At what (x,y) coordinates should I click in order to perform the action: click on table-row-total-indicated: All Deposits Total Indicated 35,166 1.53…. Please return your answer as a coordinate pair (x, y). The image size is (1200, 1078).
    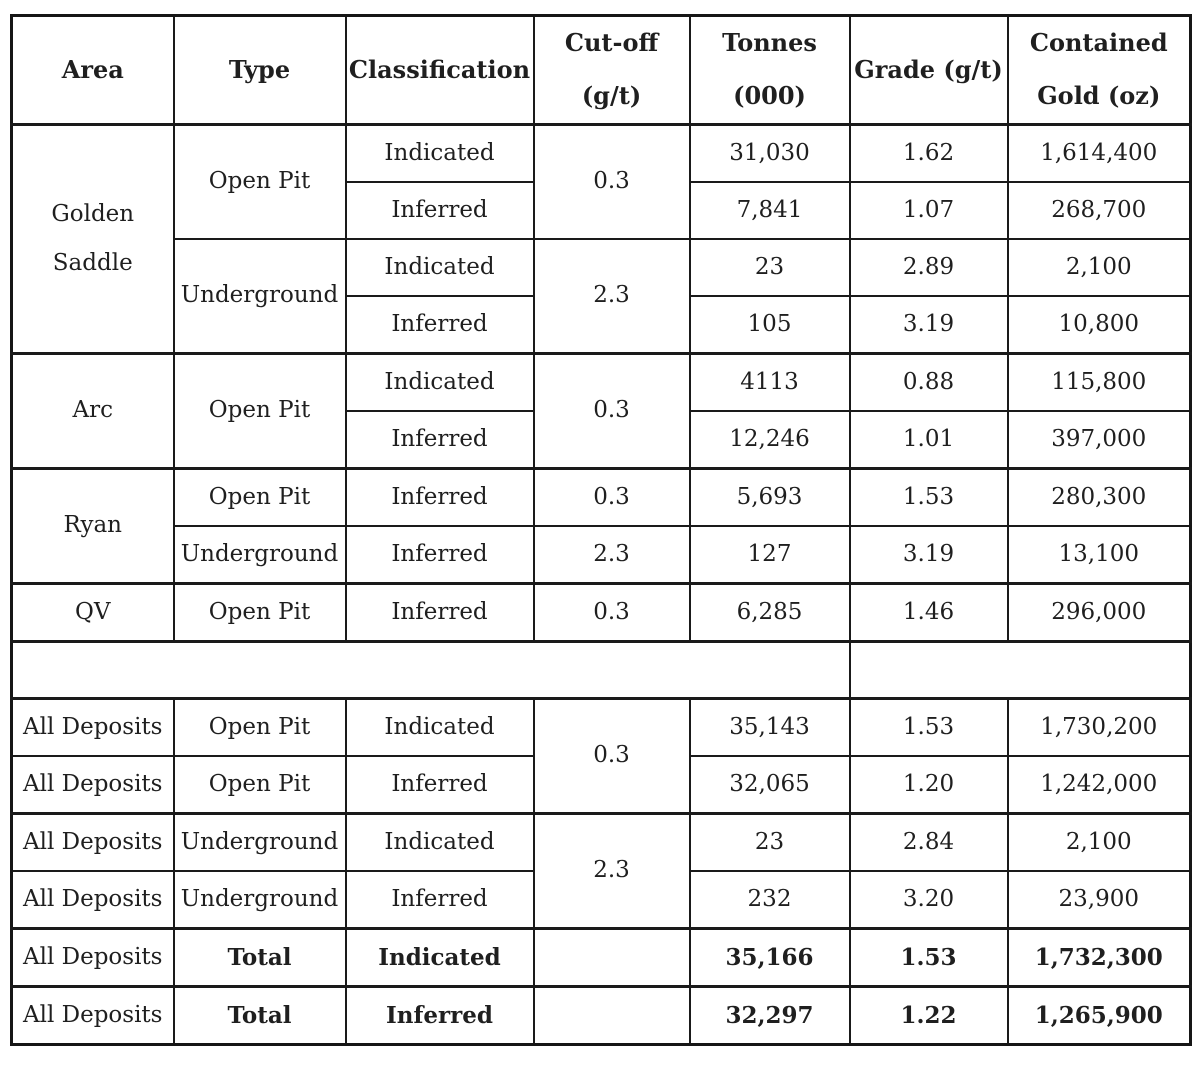
    Looking at the image, I should click on (601, 957).